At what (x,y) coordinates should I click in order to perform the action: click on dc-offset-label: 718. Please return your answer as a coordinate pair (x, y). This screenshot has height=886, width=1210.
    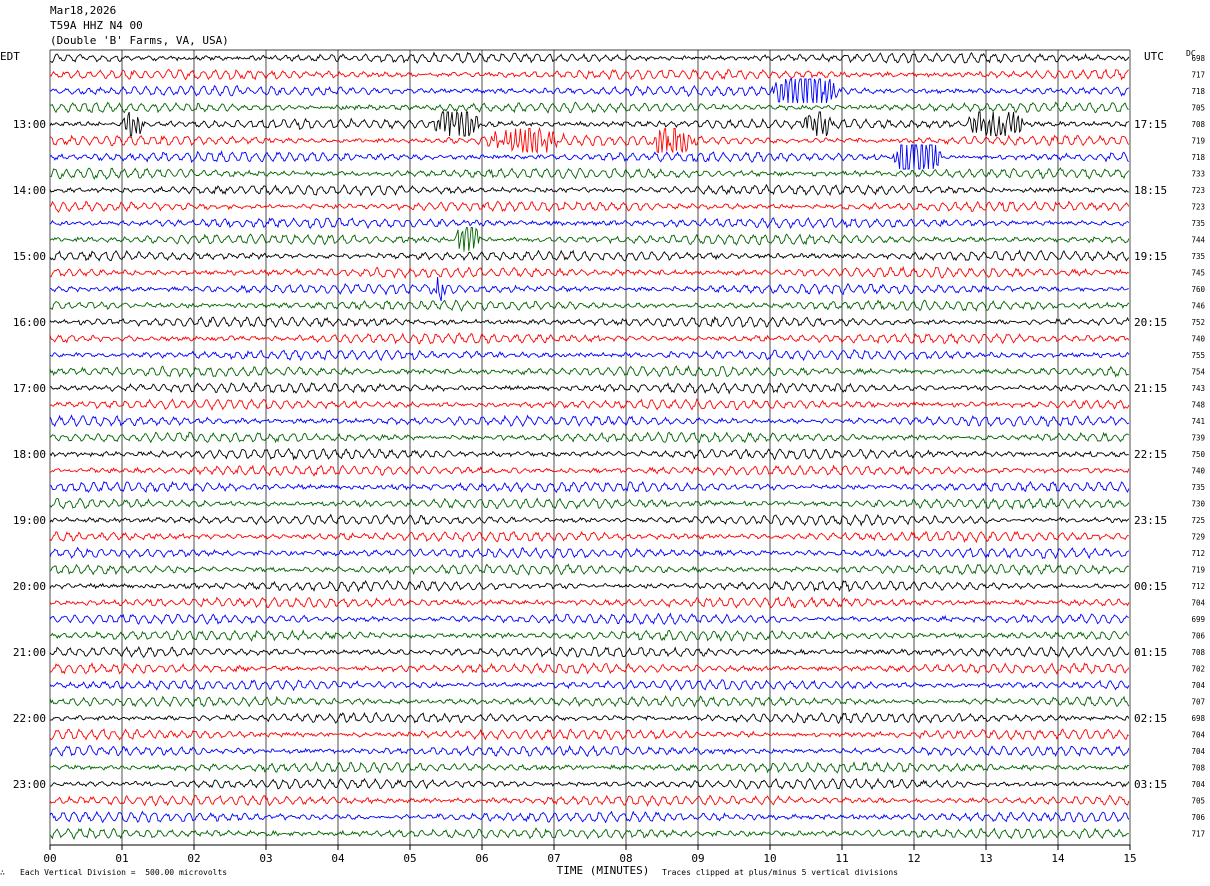
    Looking at the image, I should click on (1198, 157).